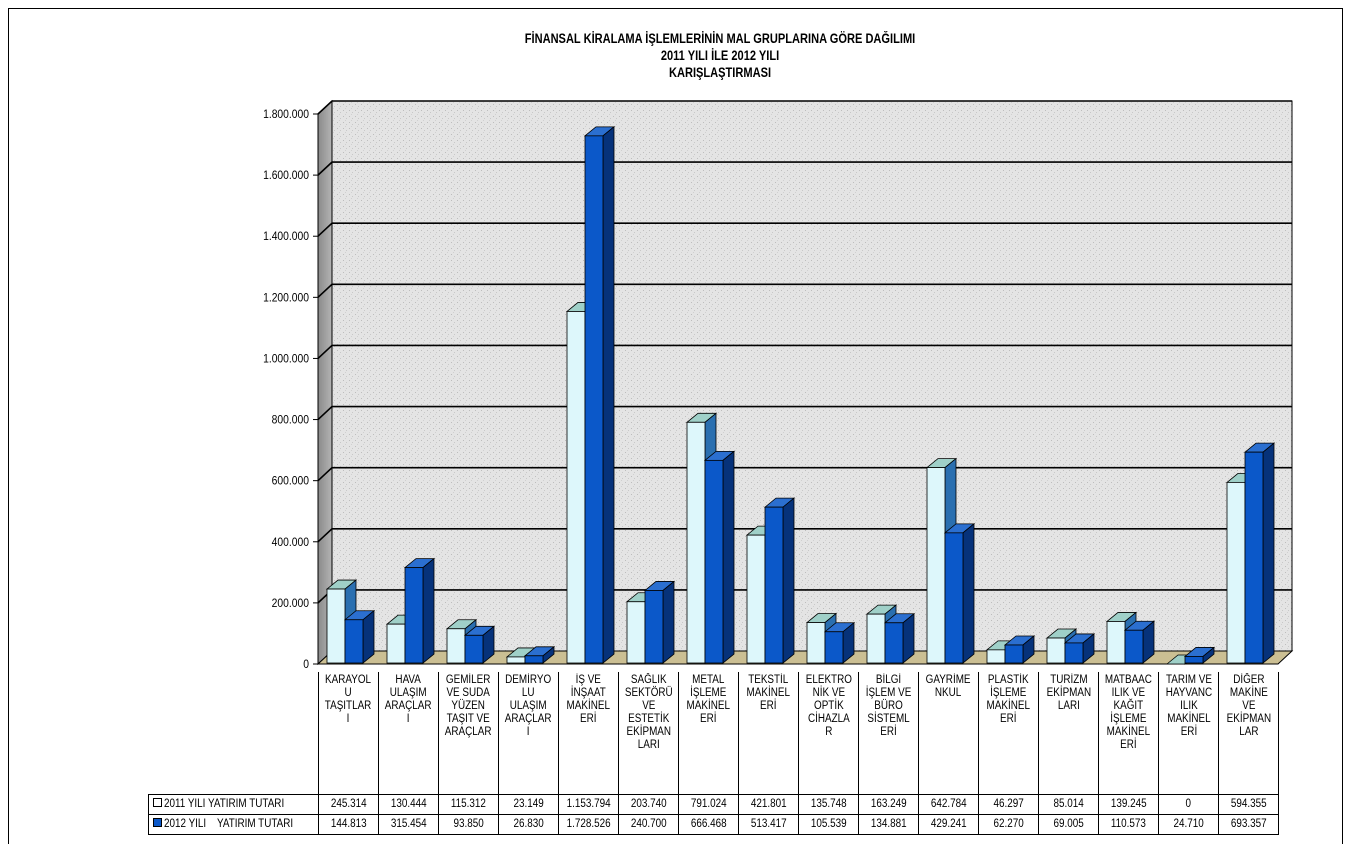 Image resolution: width=1349 pixels, height=844 pixels. Describe the element at coordinates (468, 804) in the screenshot. I see `value-label: 115.312` at that location.